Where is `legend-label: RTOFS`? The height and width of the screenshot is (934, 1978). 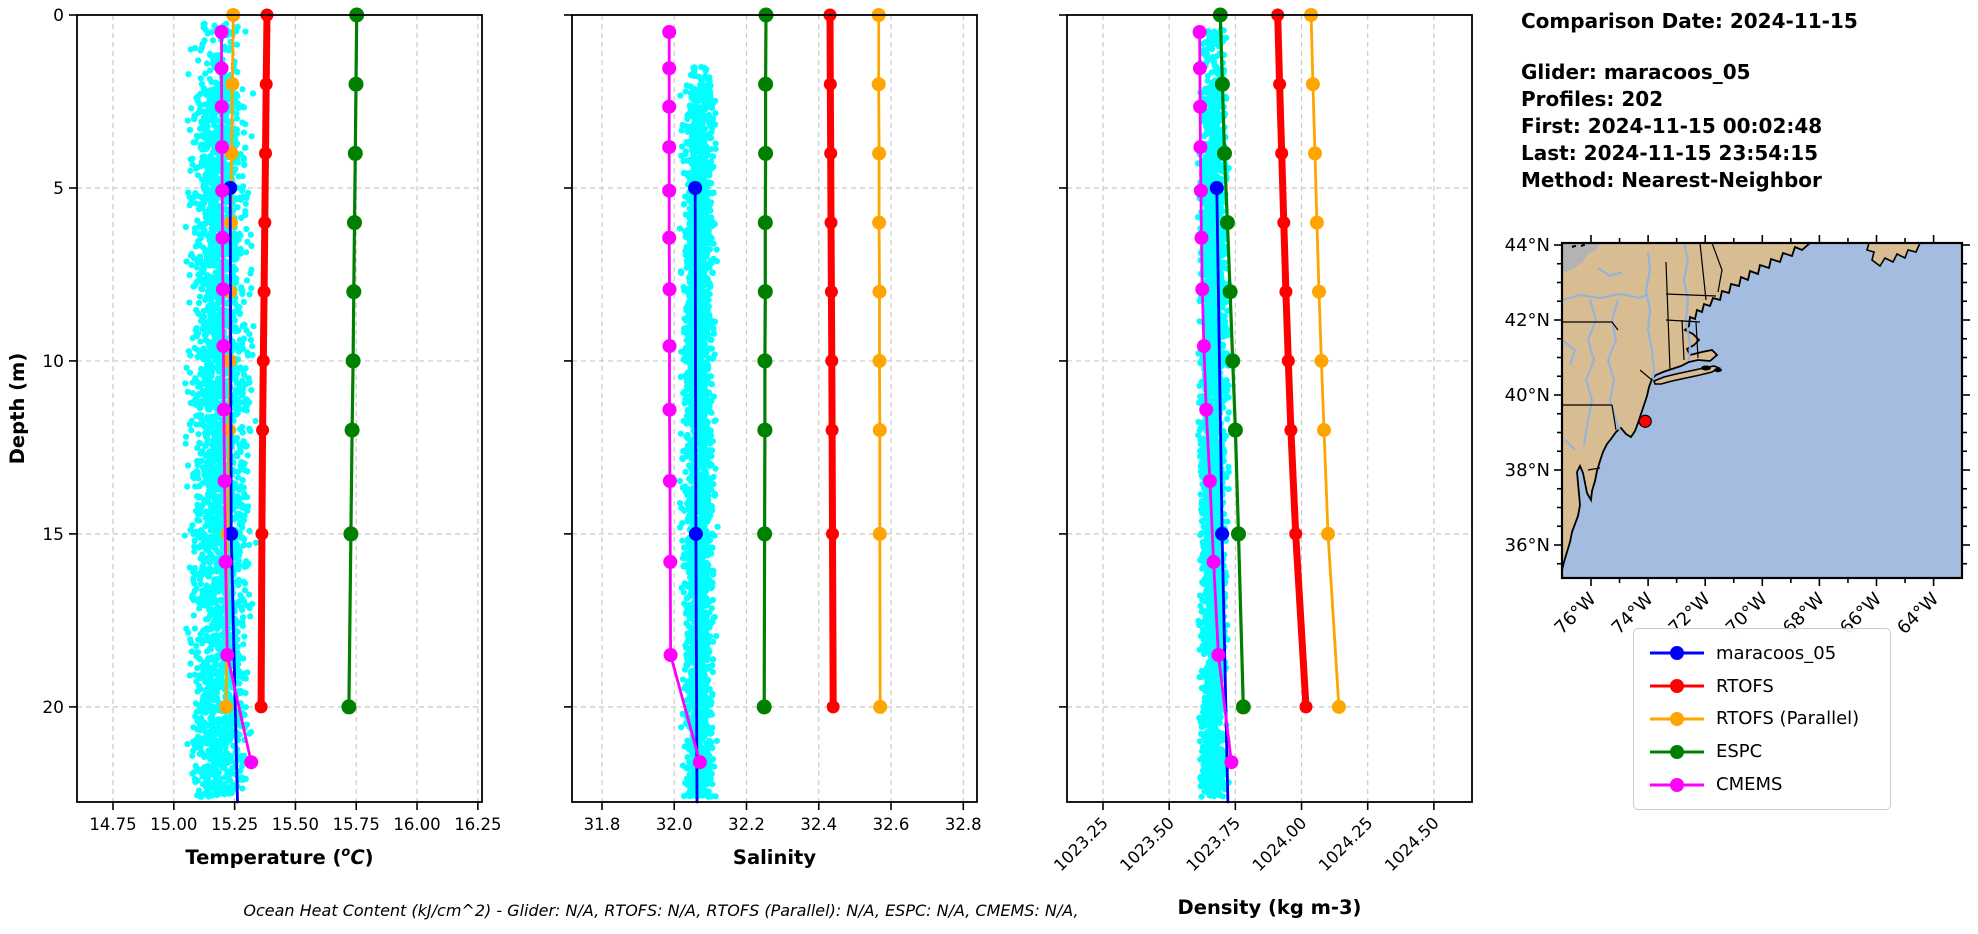
legend-label: RTOFS is located at coordinates (1745, 686).